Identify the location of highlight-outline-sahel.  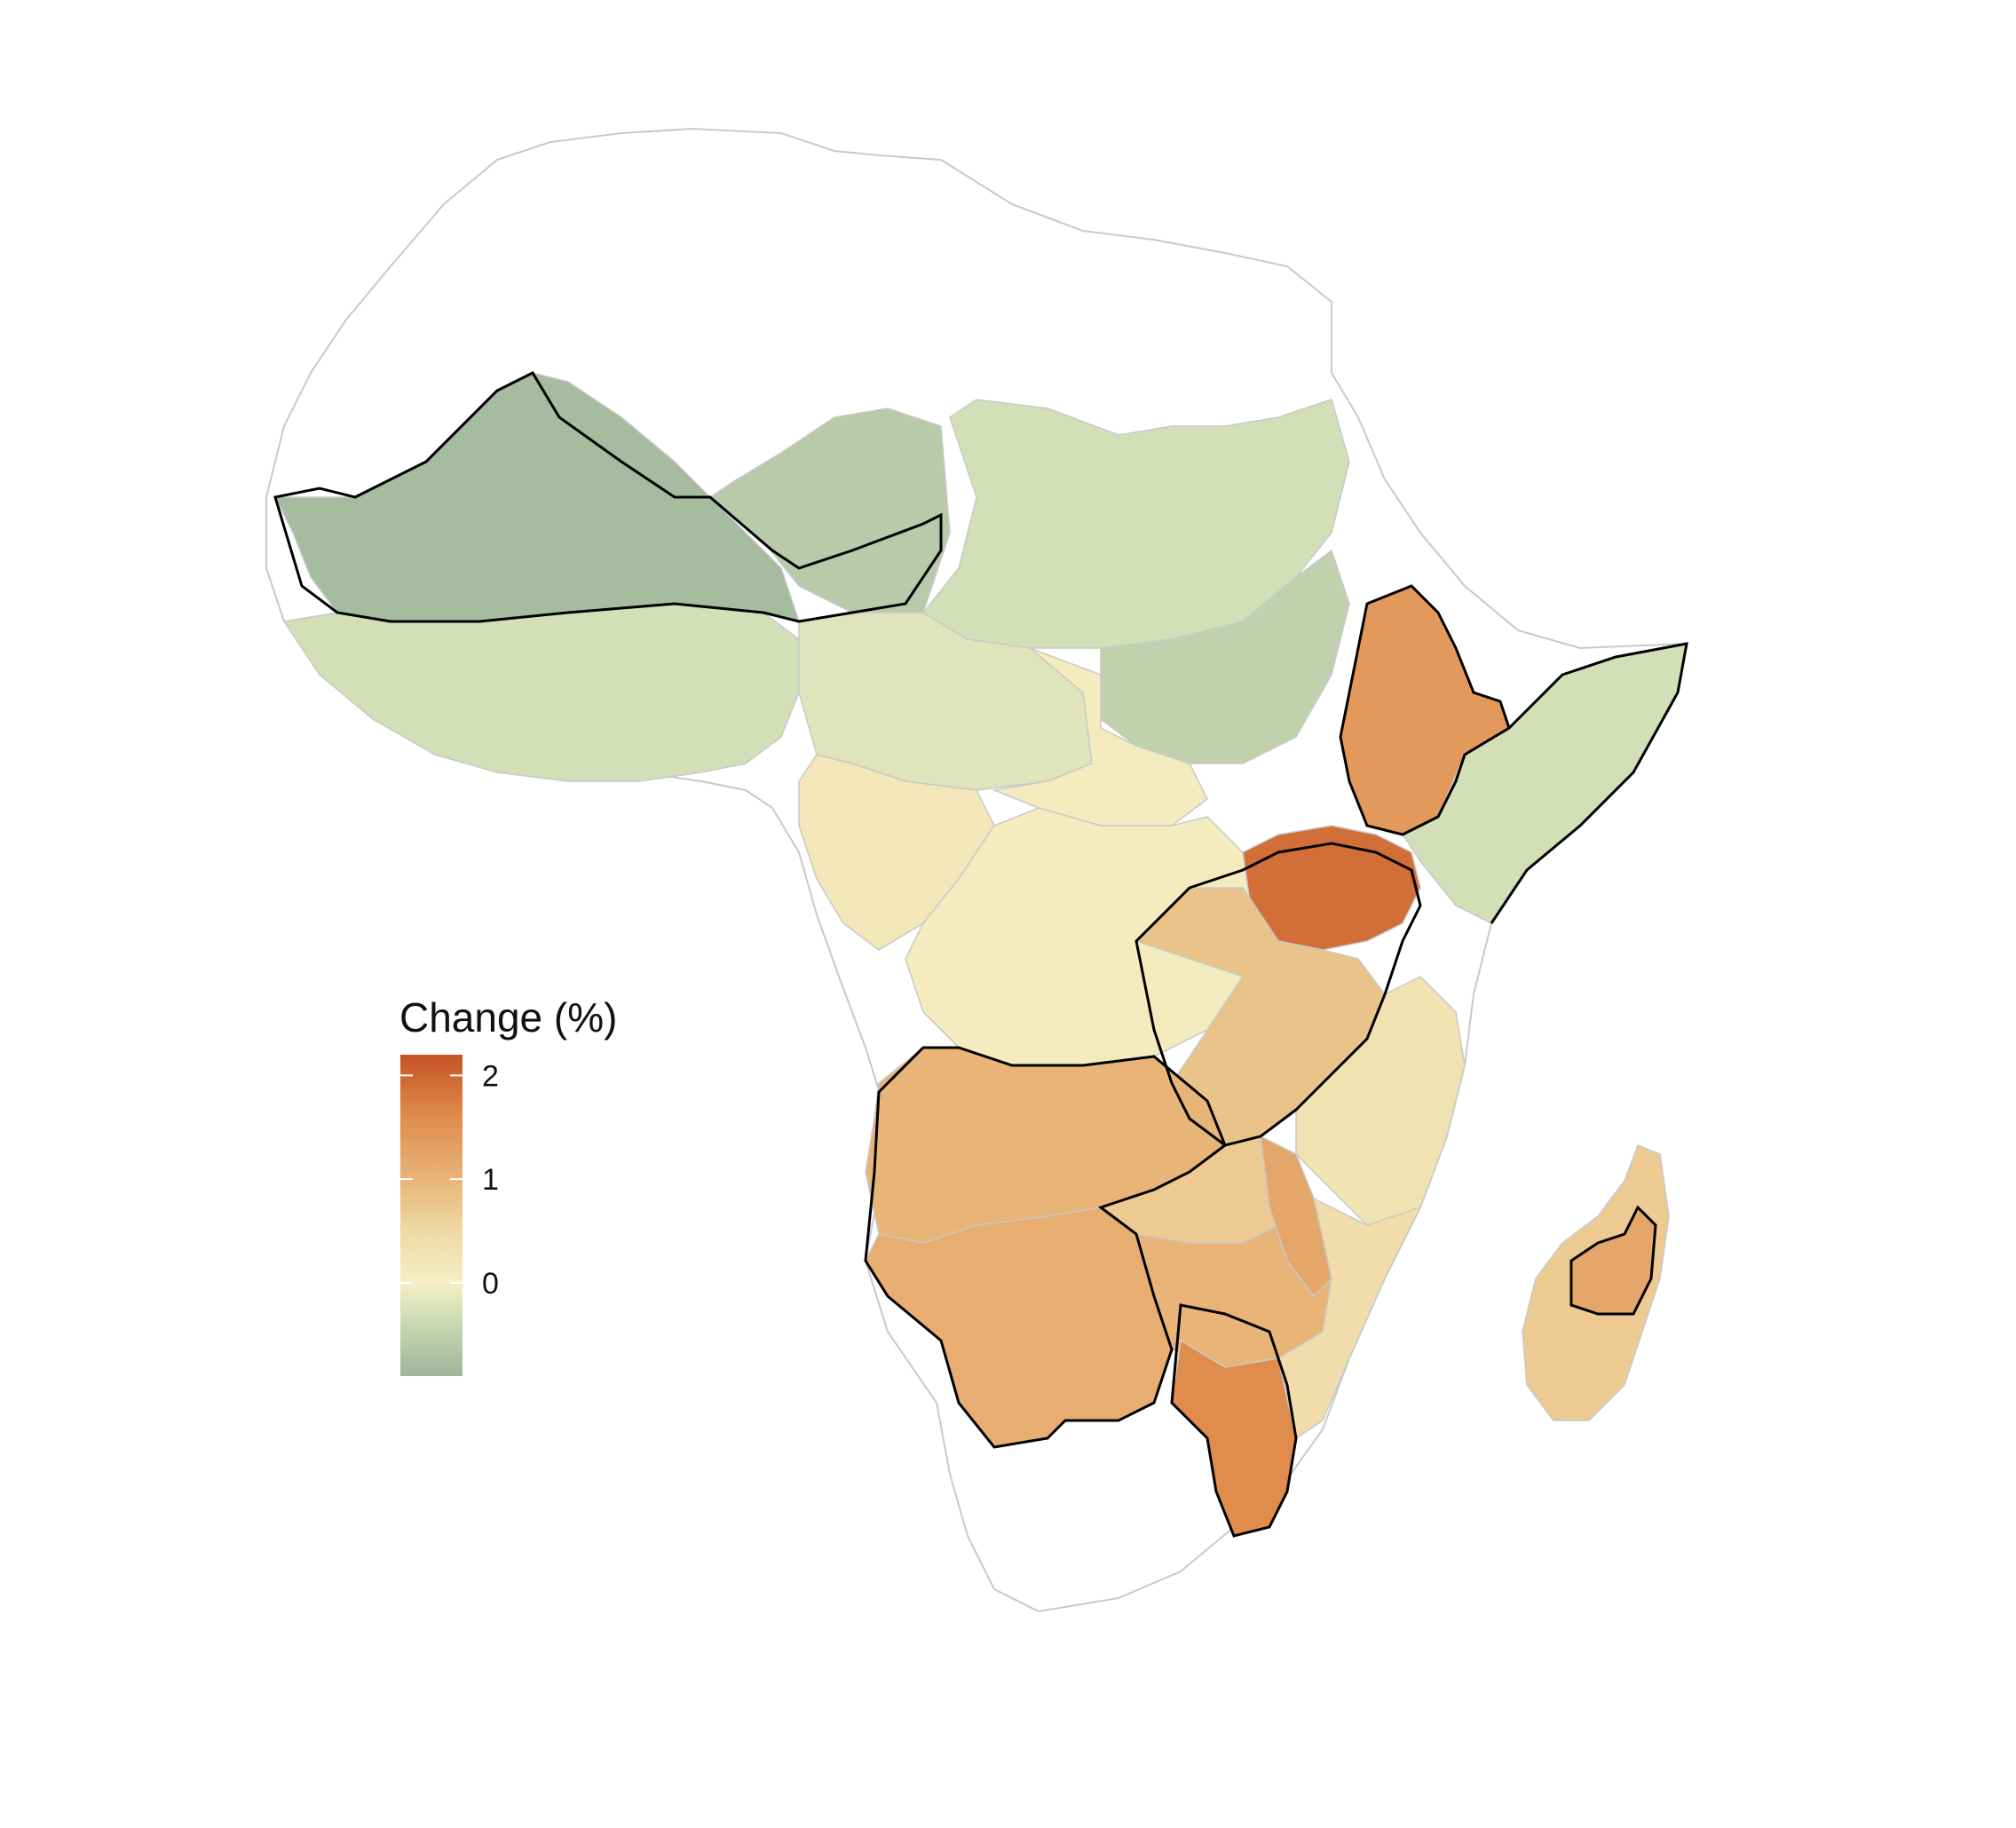
(608, 497).